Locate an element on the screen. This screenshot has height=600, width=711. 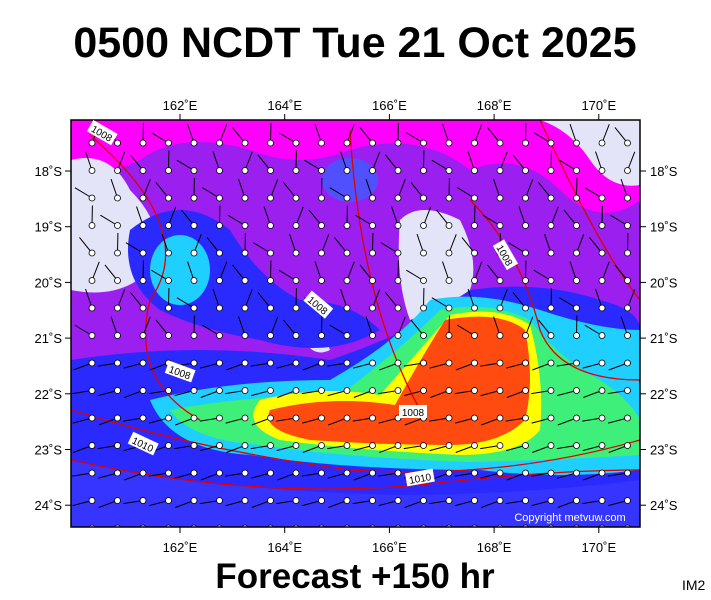
title: 0500 NCDT Tue 21 Oct 2025 is located at coordinates (354, 43).